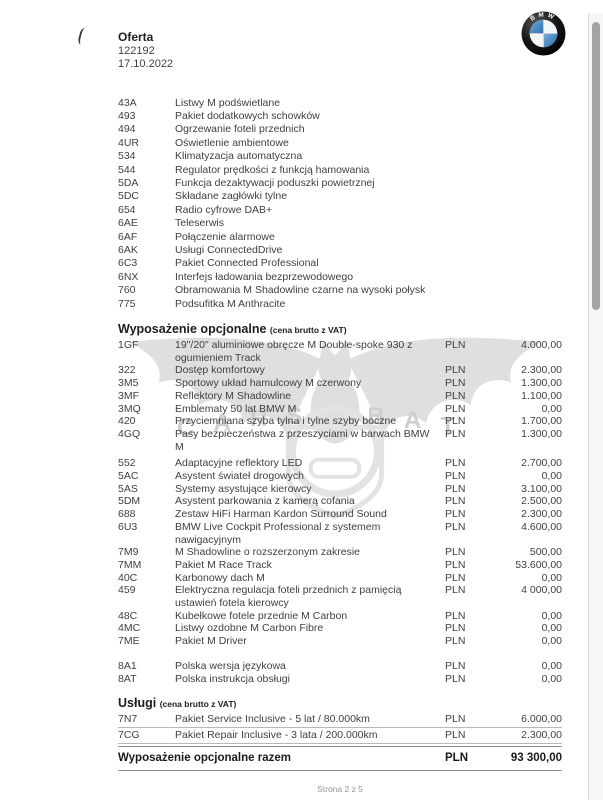  I want to click on scrollbar-track, so click(595, 406).